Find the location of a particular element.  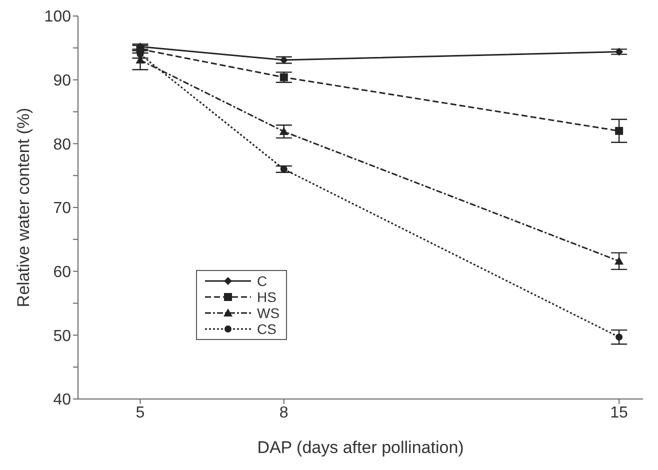

legend-label: CS is located at coordinates (266, 329).